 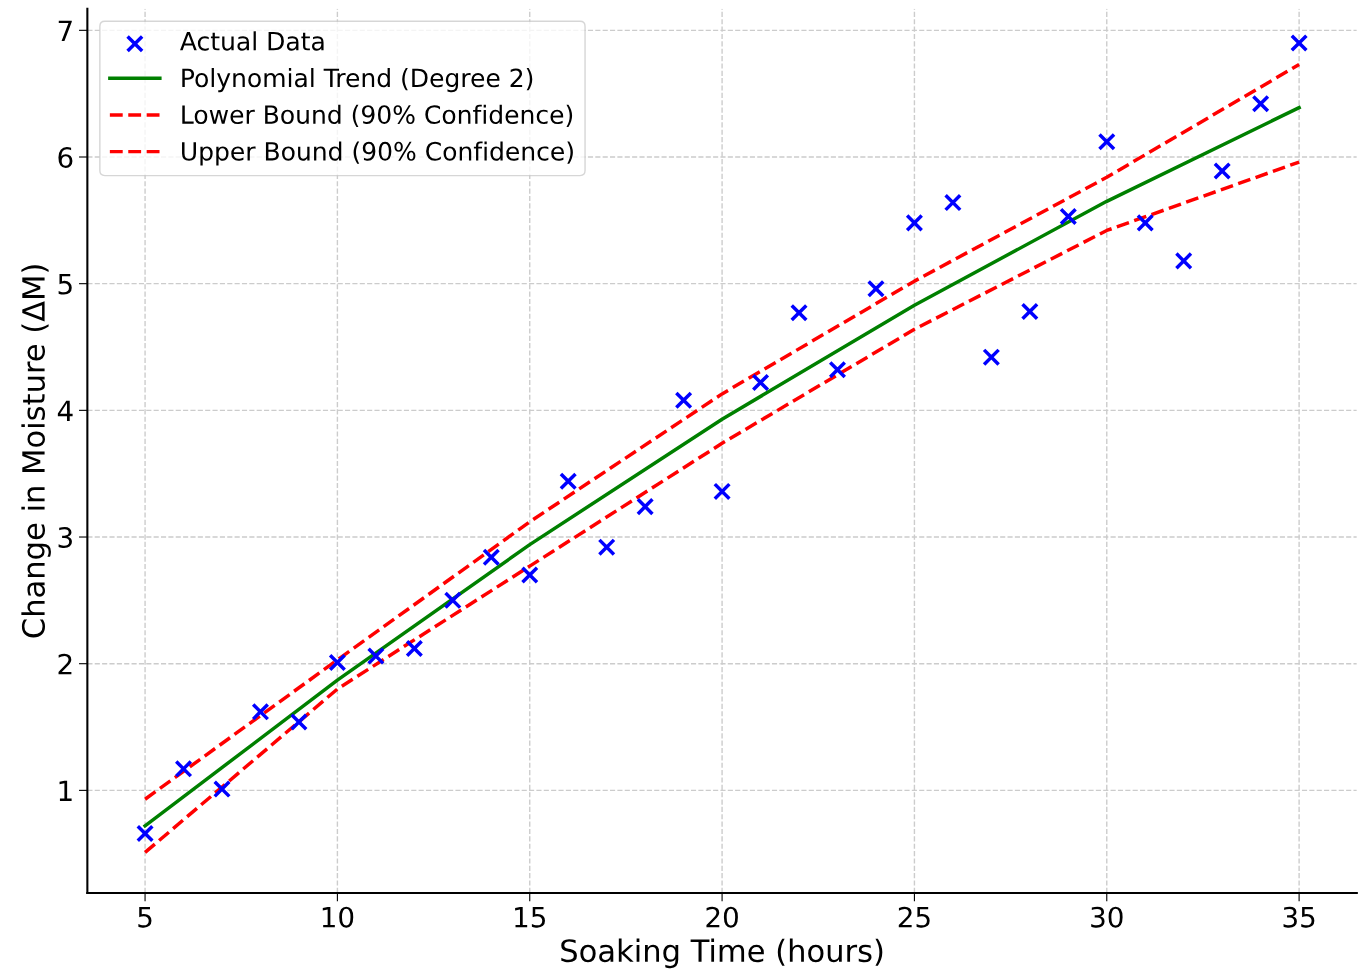 What do you see at coordinates (1299, 917) in the screenshot?
I see `x-tick-label: 35` at bounding box center [1299, 917].